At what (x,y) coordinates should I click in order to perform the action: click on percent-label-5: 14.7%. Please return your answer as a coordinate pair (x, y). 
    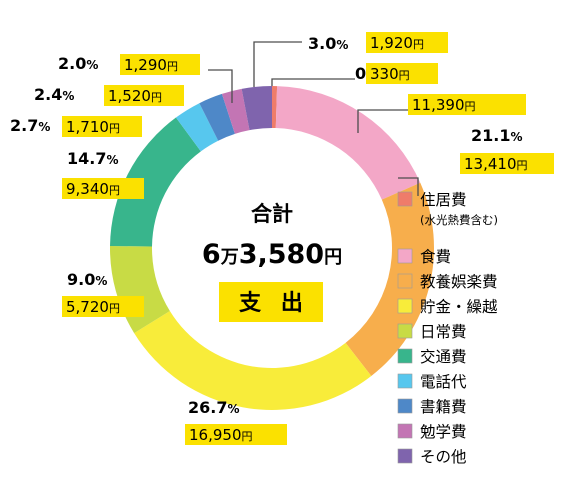
    Looking at the image, I should click on (93, 158).